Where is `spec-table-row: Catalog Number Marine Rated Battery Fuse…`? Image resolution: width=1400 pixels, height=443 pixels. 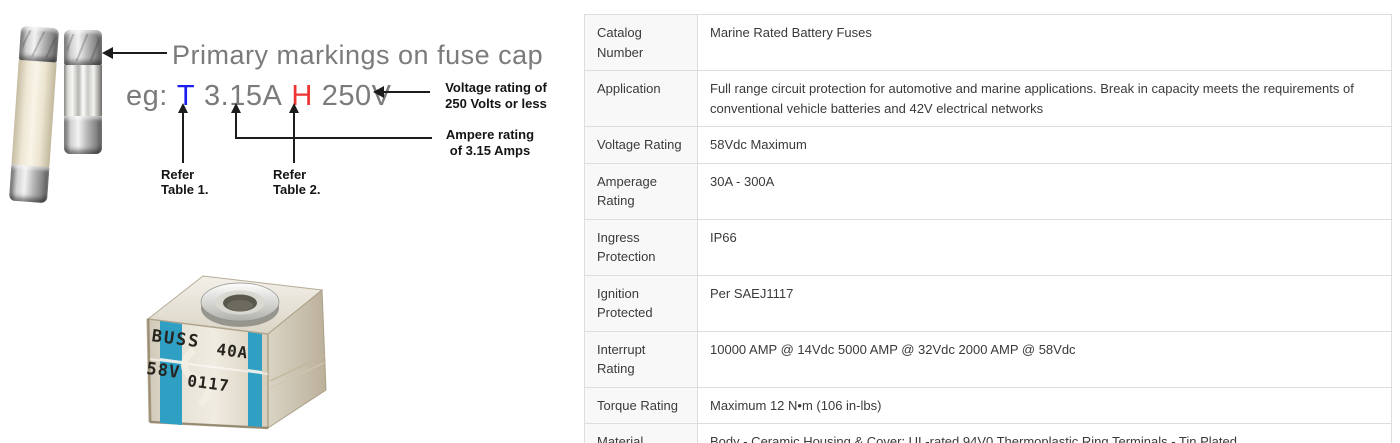
spec-table-row: Catalog Number Marine Rated Battery Fuse… is located at coordinates (988, 42).